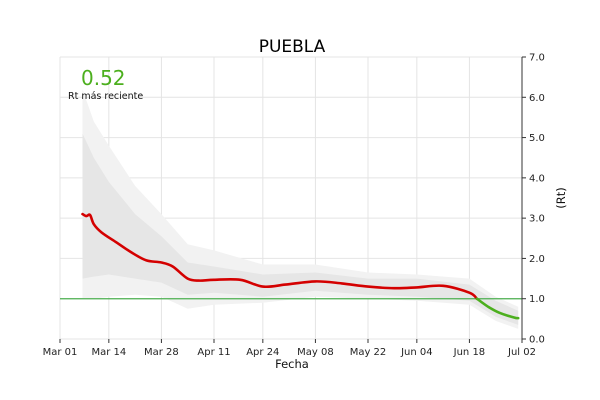 Image resolution: width=600 pixels, height=400 pixels. What do you see at coordinates (537, 299) in the screenshot?
I see `y-tick-label: 1.0` at bounding box center [537, 299].